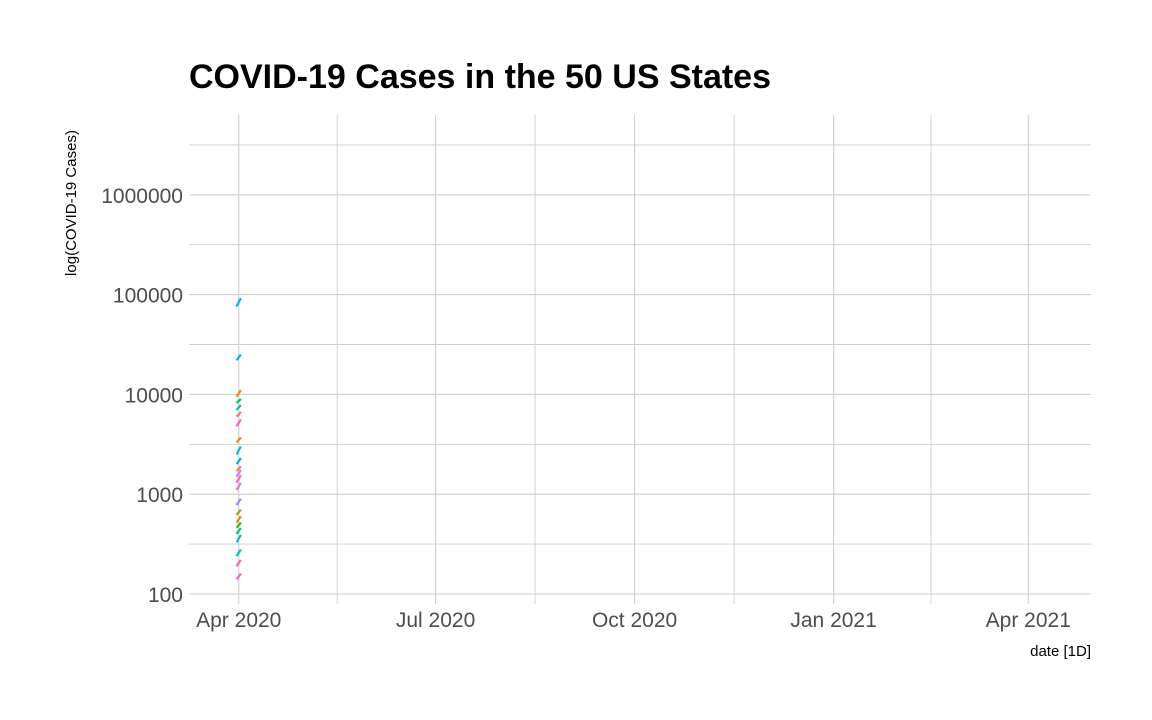  What do you see at coordinates (159, 495) in the screenshot?
I see `y-tick-label: 1000` at bounding box center [159, 495].